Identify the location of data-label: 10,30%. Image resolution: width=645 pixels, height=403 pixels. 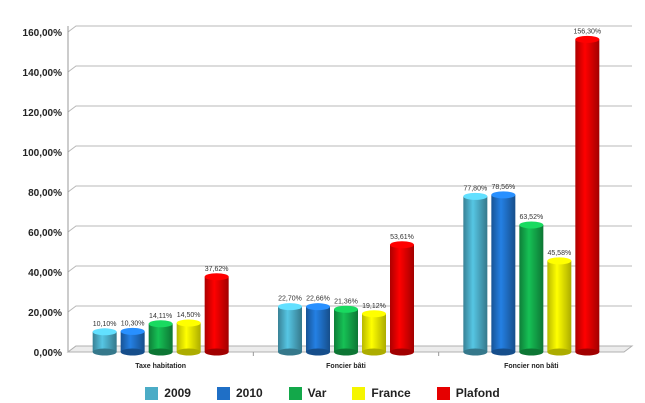
(133, 323).